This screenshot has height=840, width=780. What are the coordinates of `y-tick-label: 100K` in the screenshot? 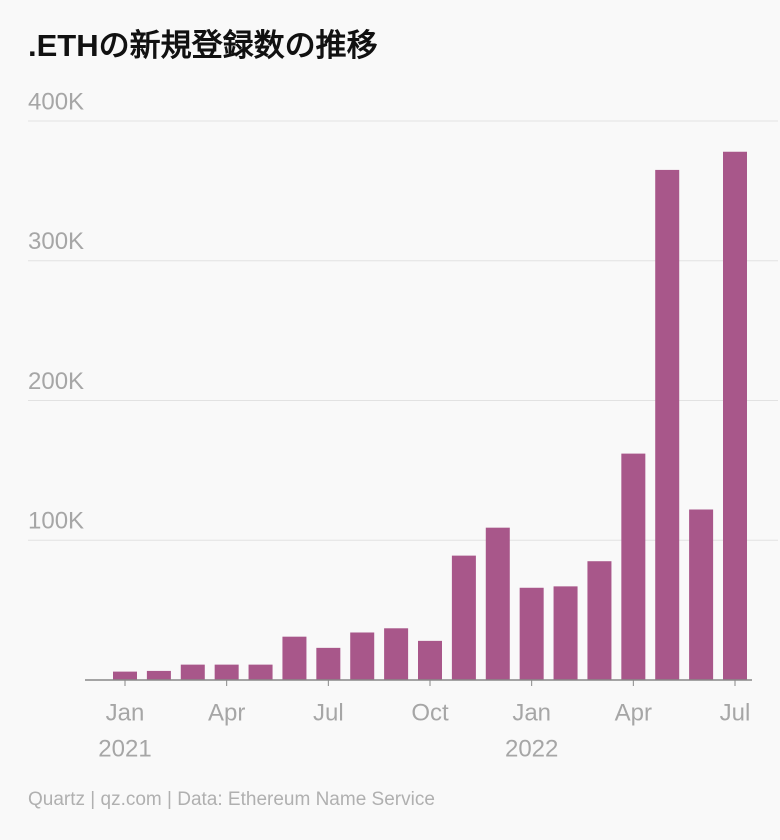 It's located at (56, 521).